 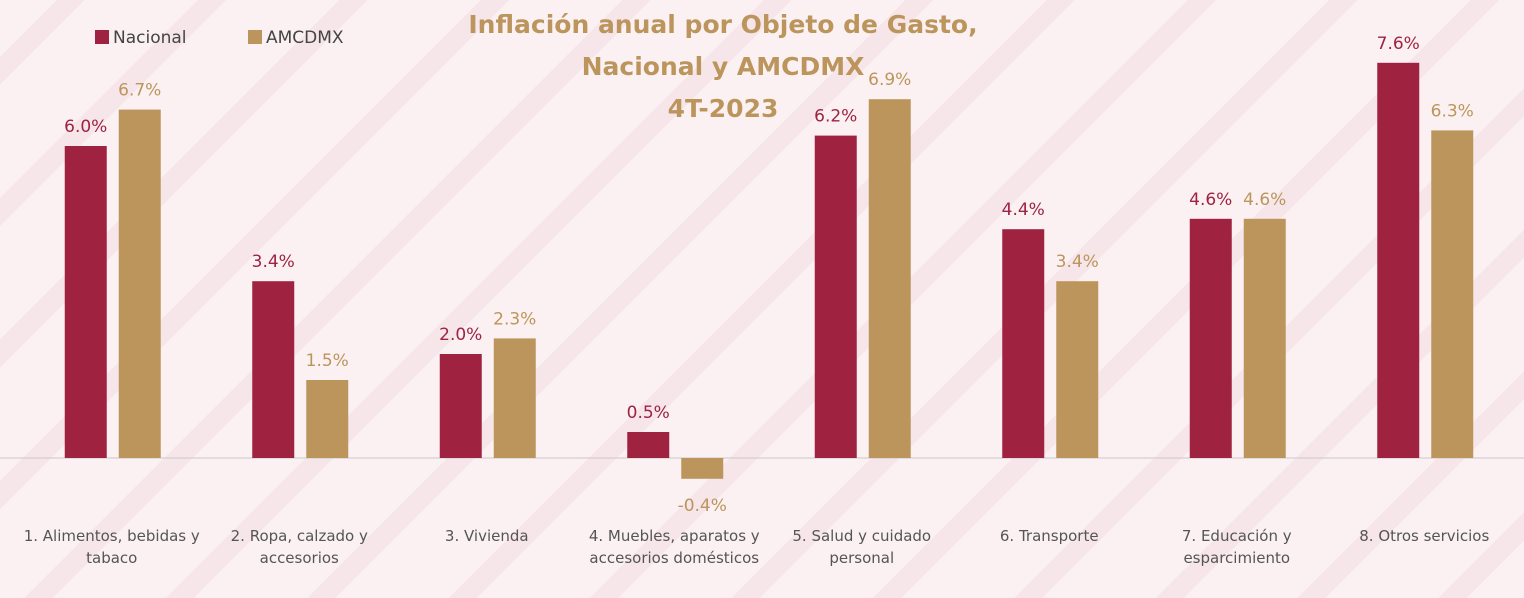 I want to click on x-tick-label: 6. Transporte, so click(x=1049, y=536).